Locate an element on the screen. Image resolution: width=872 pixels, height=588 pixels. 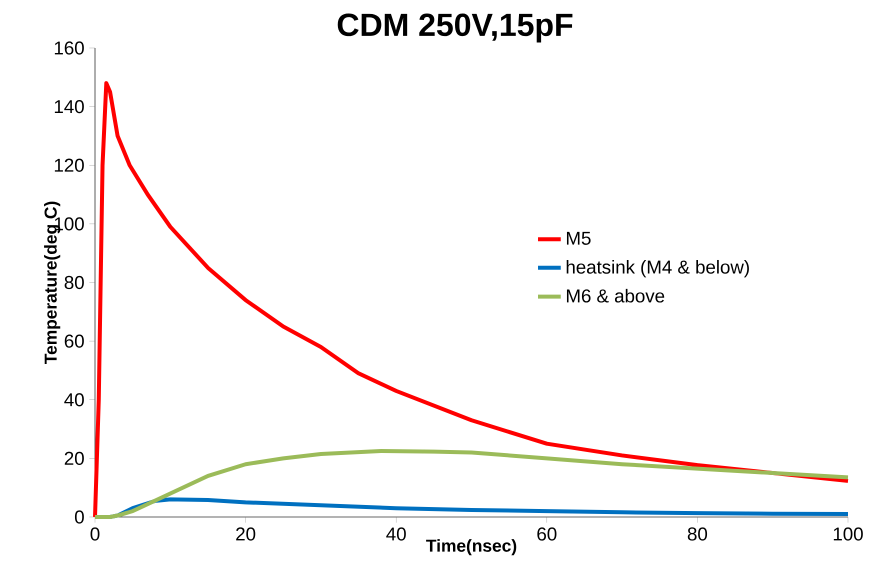
x-tick-label: 20 is located at coordinates (246, 534).